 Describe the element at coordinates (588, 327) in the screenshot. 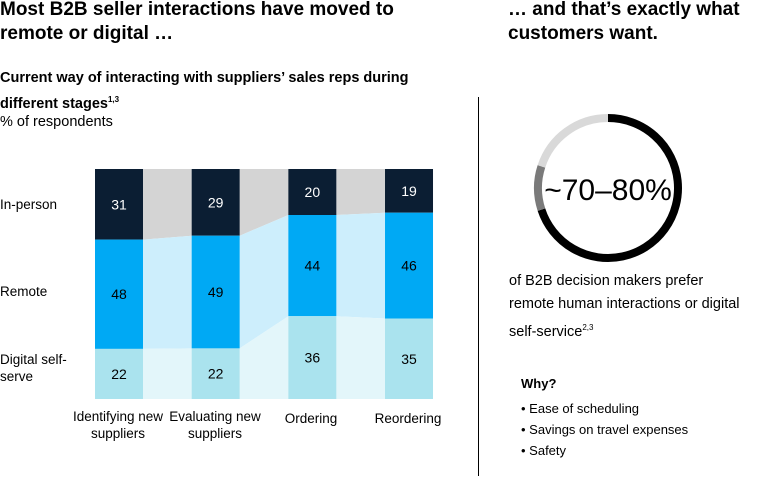

I see `donut-footnote: 2,3` at that location.